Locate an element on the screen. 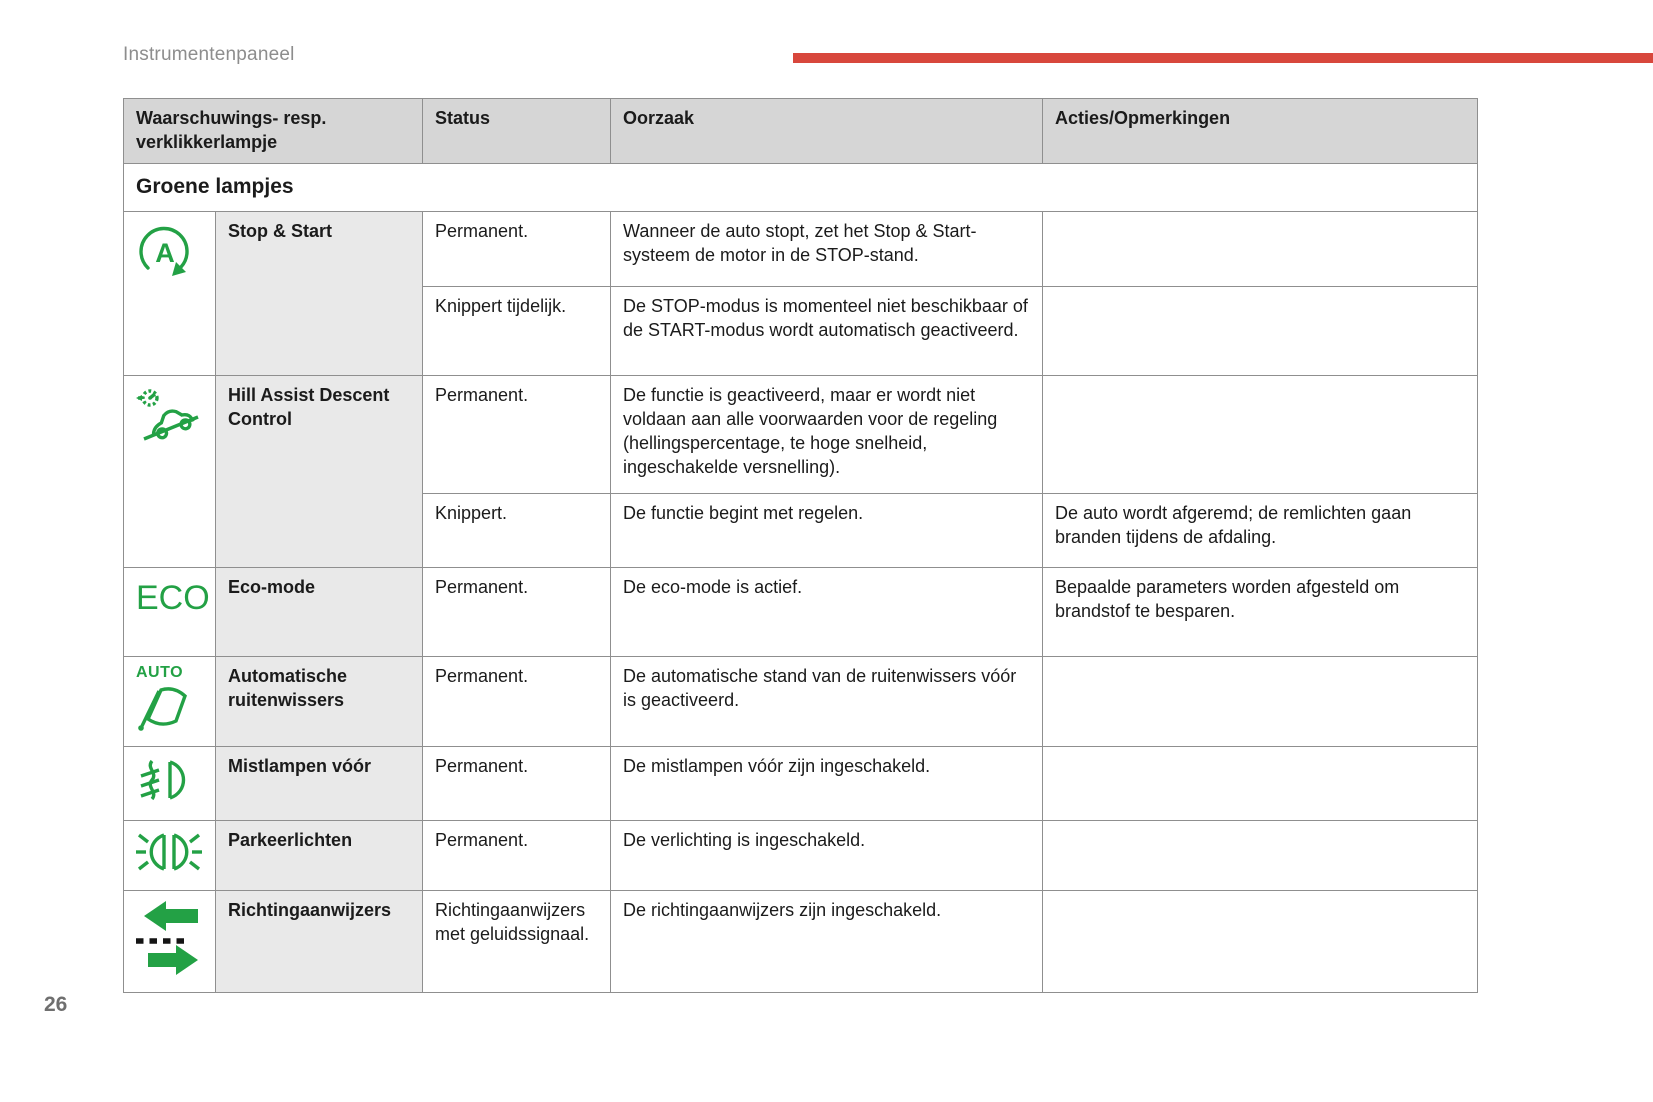  hill-assist-descent-control-icon is located at coordinates (169, 471).